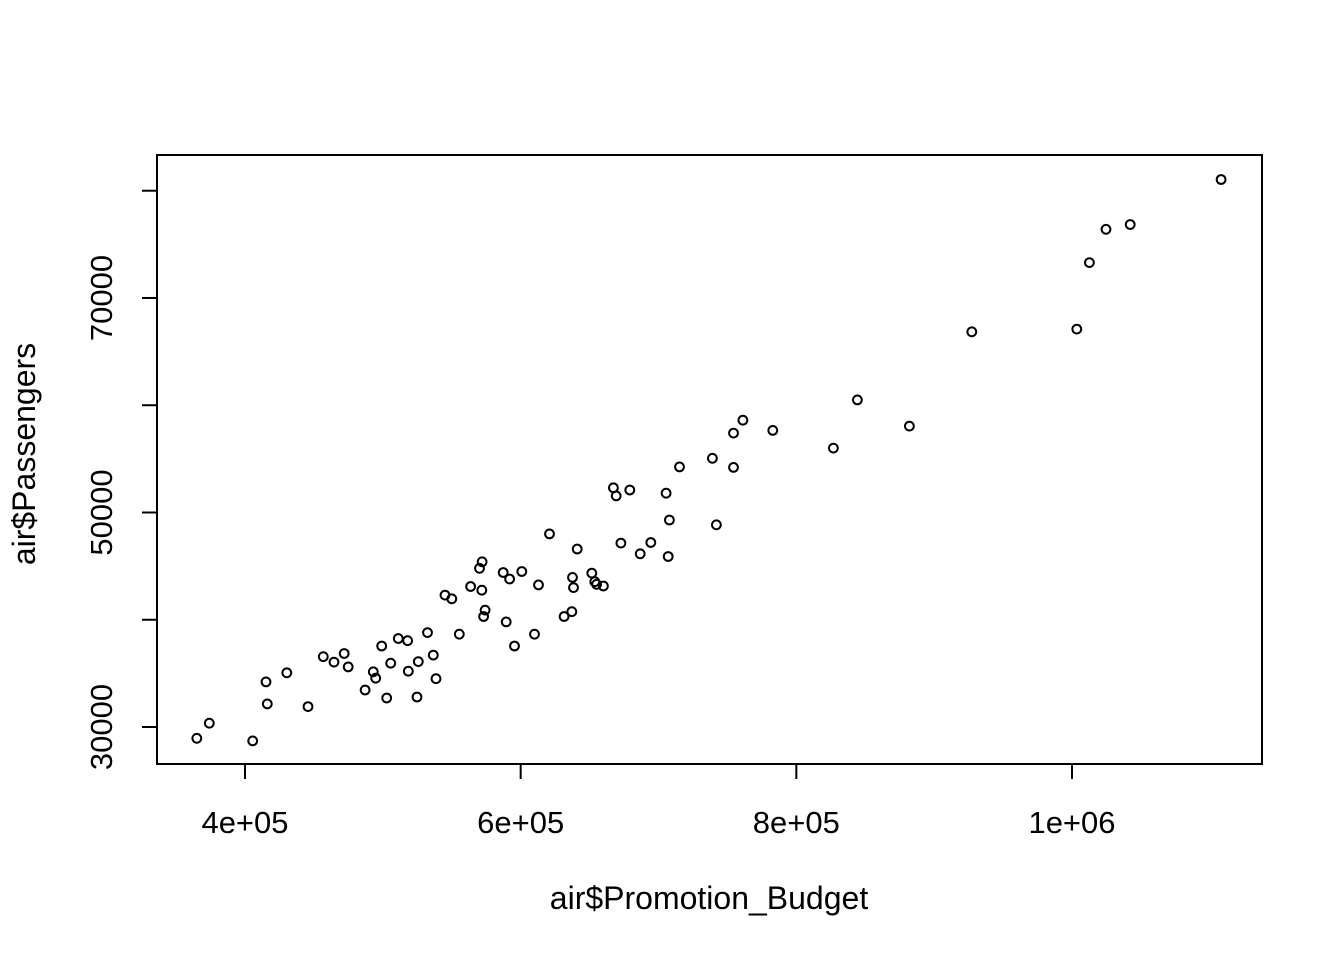  Describe the element at coordinates (244, 822) in the screenshot. I see `x-tick-label: 4e+05` at that location.